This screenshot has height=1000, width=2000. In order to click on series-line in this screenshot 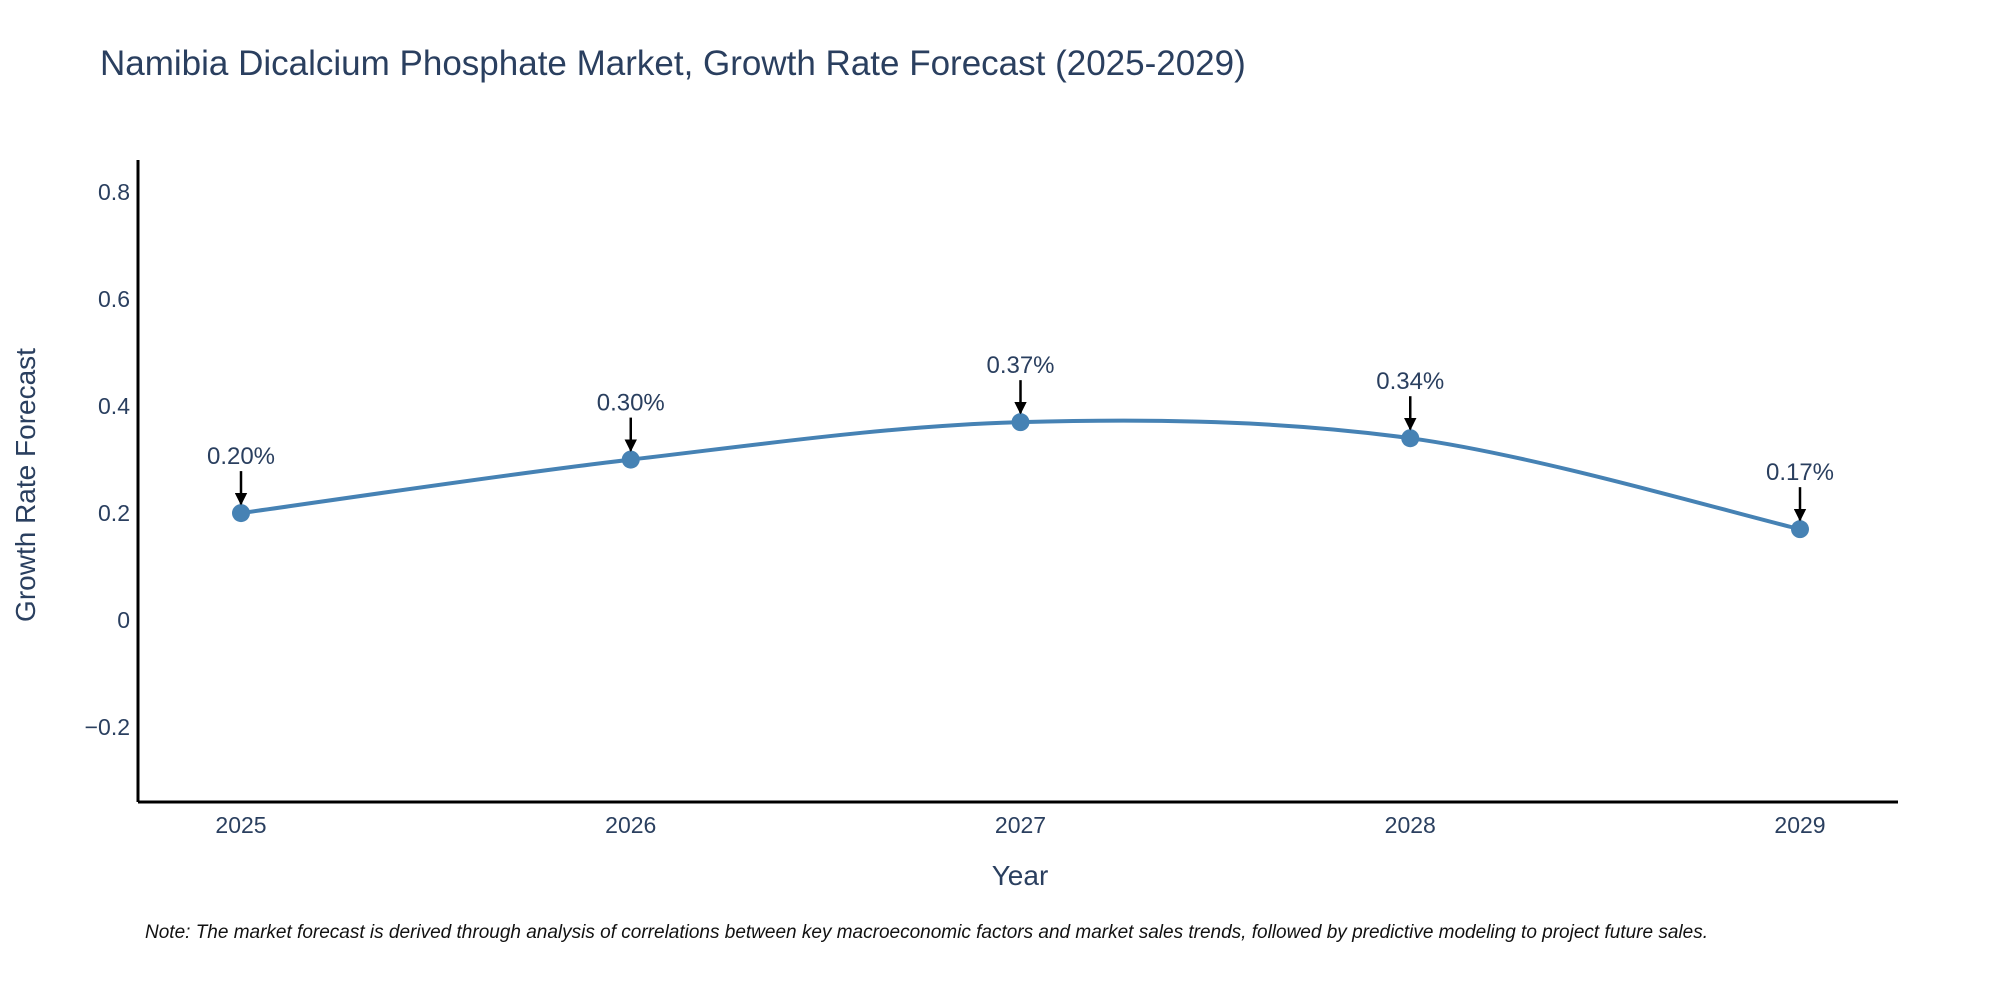, I will do `click(1020, 475)`.